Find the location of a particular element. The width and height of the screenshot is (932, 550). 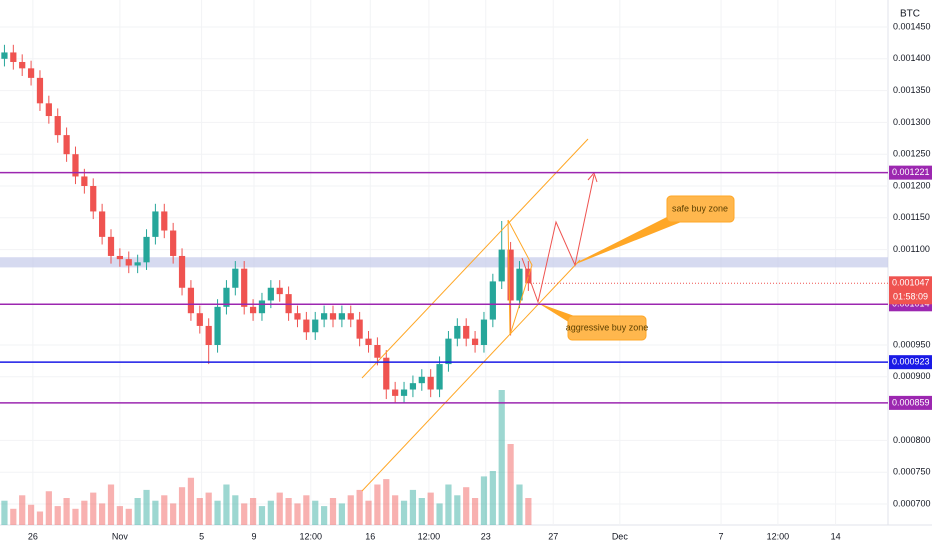

x-tick-label: 27 is located at coordinates (553, 536).